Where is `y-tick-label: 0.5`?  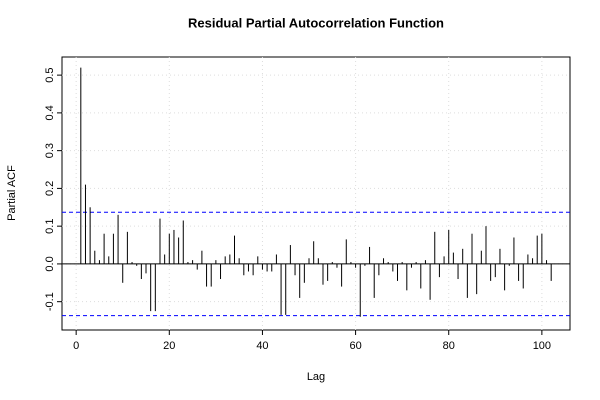 y-tick-label: 0.5 is located at coordinates (50, 74).